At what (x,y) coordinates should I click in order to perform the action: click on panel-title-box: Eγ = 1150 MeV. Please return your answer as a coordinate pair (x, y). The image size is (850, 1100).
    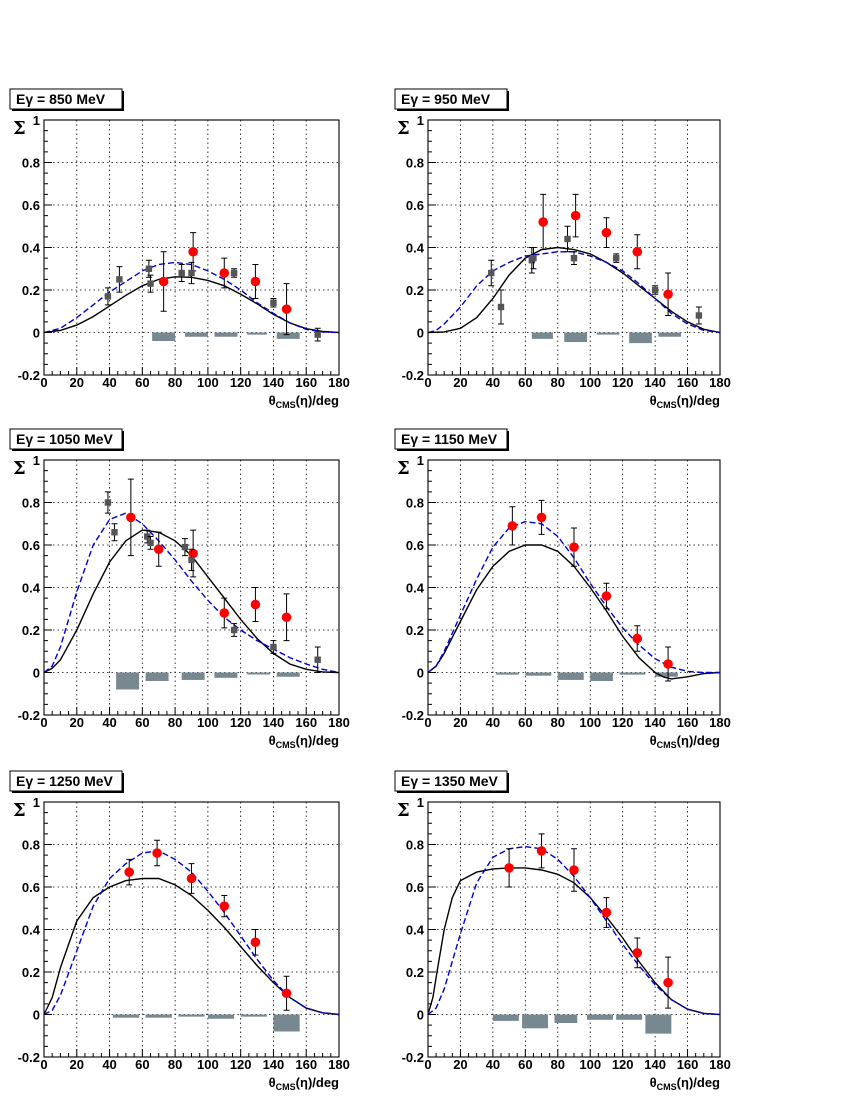
    Looking at the image, I should click on (451, 439).